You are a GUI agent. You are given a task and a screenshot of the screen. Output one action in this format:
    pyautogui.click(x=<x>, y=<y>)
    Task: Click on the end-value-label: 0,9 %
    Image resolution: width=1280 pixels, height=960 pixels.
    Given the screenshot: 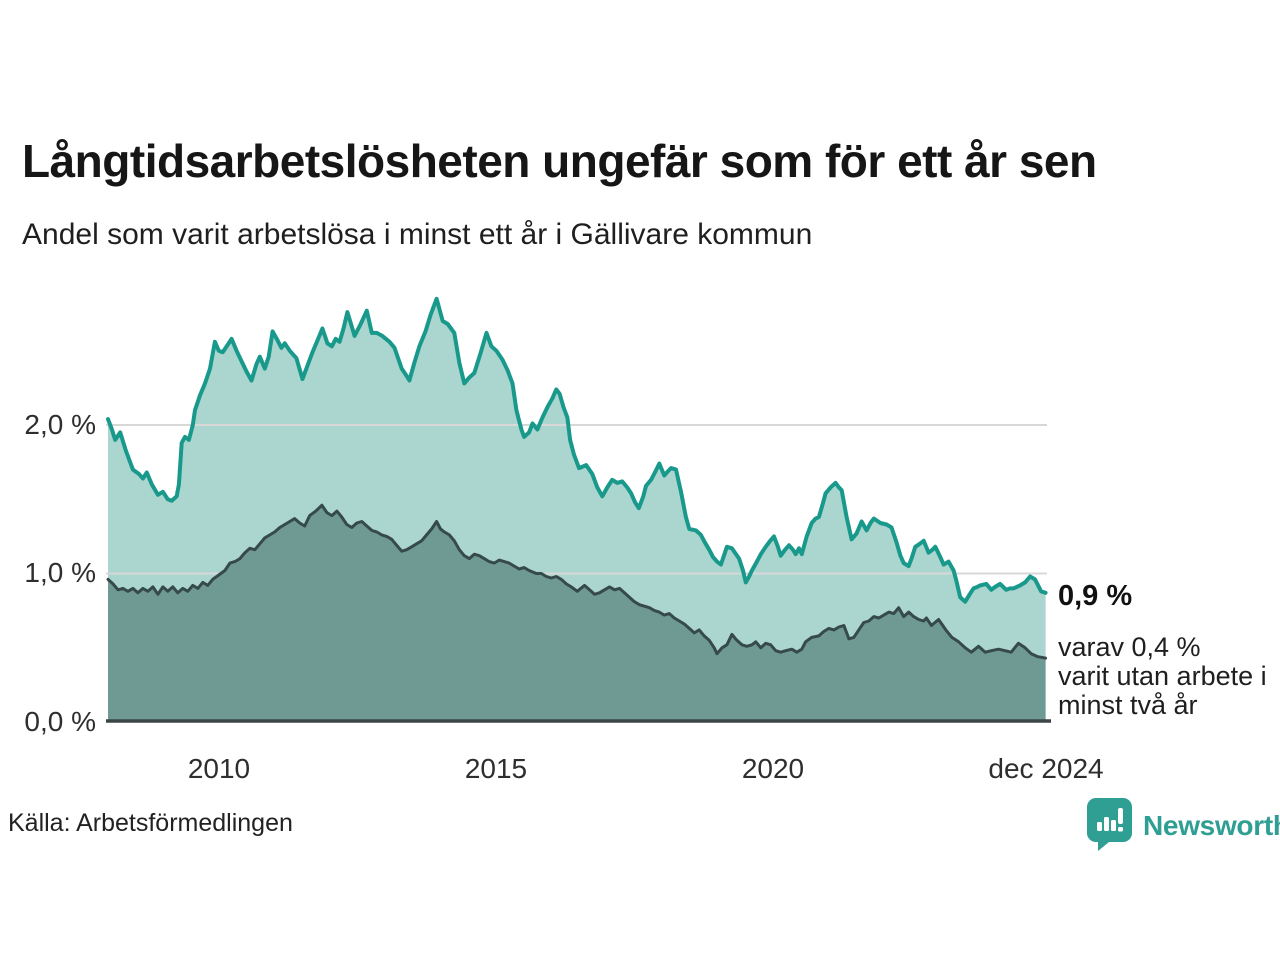 What is the action you would take?
    pyautogui.click(x=1095, y=596)
    